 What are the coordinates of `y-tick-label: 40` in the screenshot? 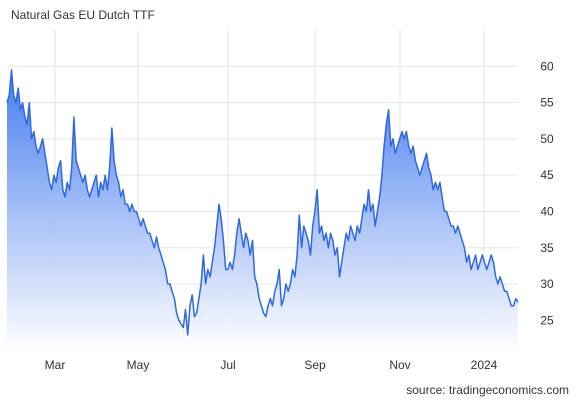 It's located at (547, 211).